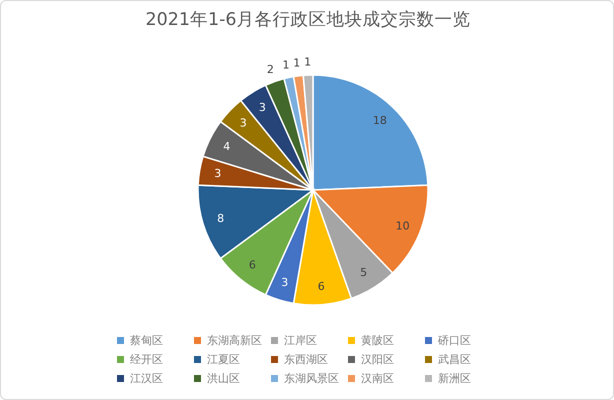 This screenshot has height=400, width=614. Describe the element at coordinates (377, 340) in the screenshot. I see `legend-label: 黄陂区` at that location.